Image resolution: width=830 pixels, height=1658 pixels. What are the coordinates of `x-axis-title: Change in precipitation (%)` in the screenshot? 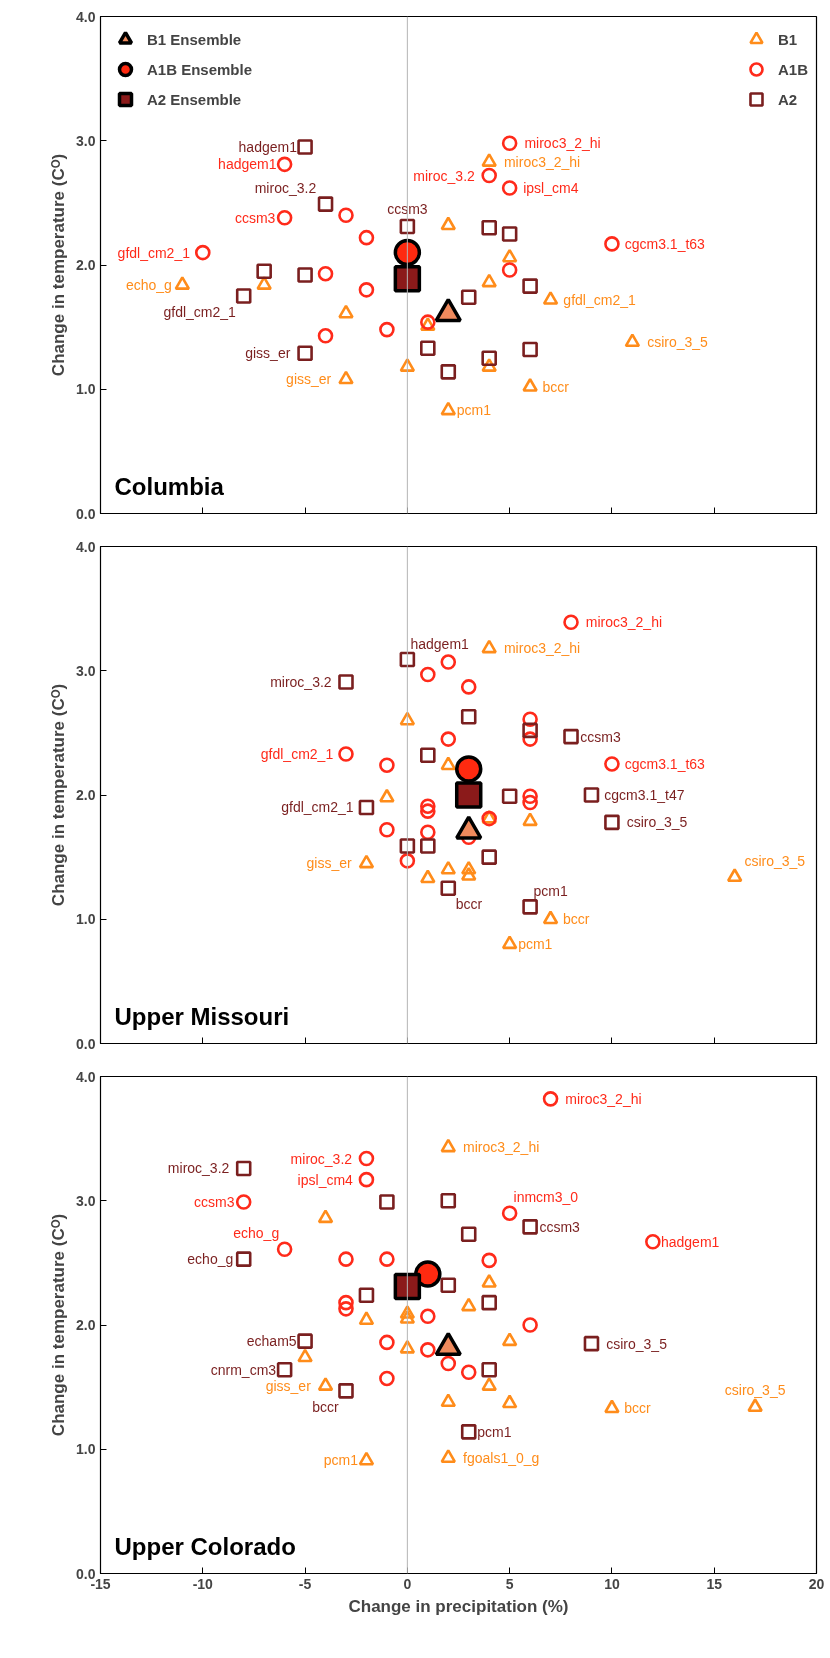 It's located at (458, 1606).